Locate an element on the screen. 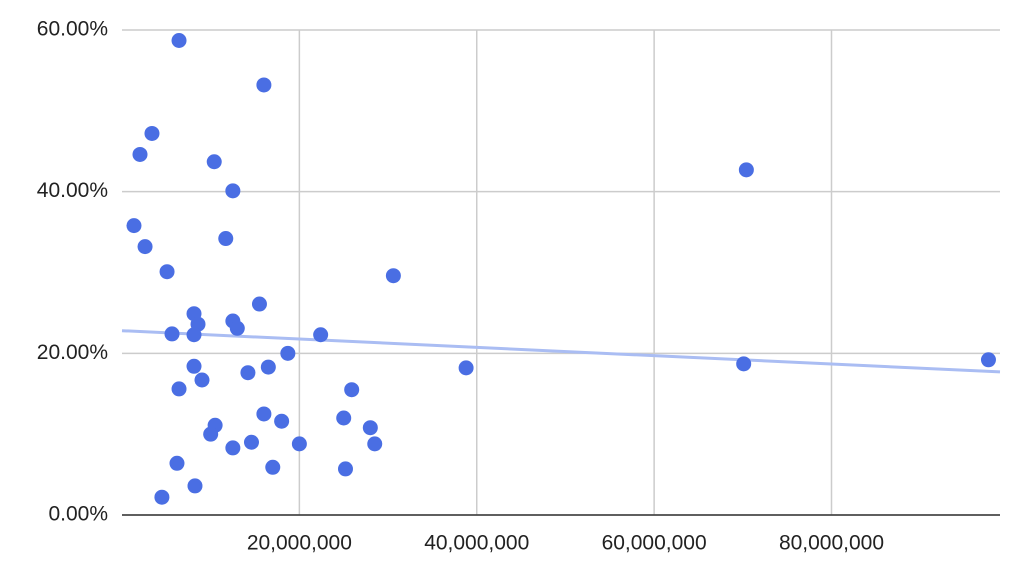  y-tick-label: 0.00% is located at coordinates (78, 514).